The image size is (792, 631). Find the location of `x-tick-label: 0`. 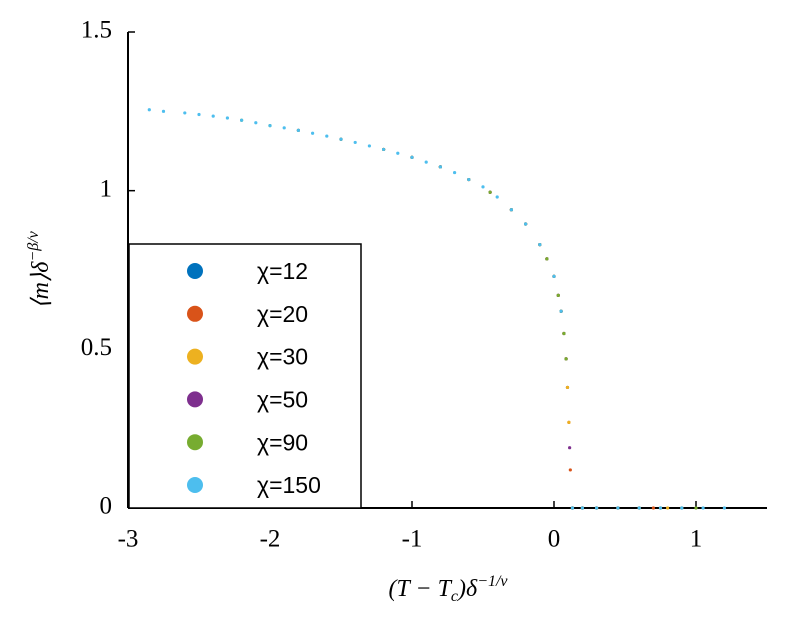

x-tick-label: 0 is located at coordinates (554, 539).